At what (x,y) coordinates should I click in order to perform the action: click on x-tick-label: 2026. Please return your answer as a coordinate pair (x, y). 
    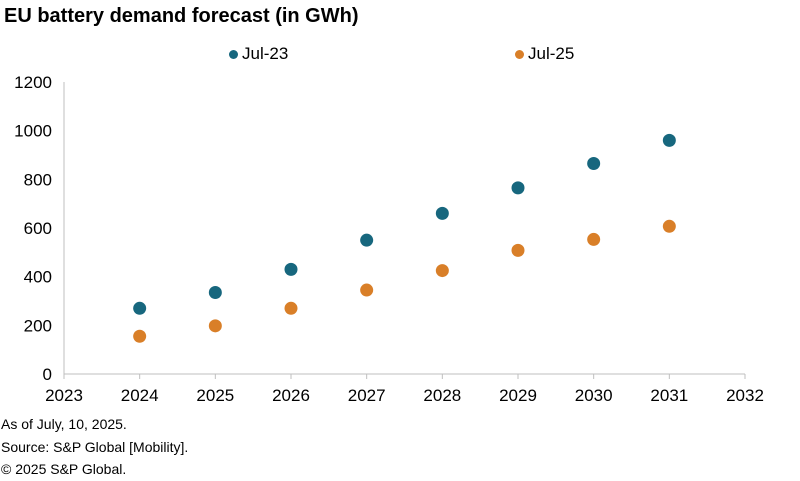
    Looking at the image, I should click on (291, 395).